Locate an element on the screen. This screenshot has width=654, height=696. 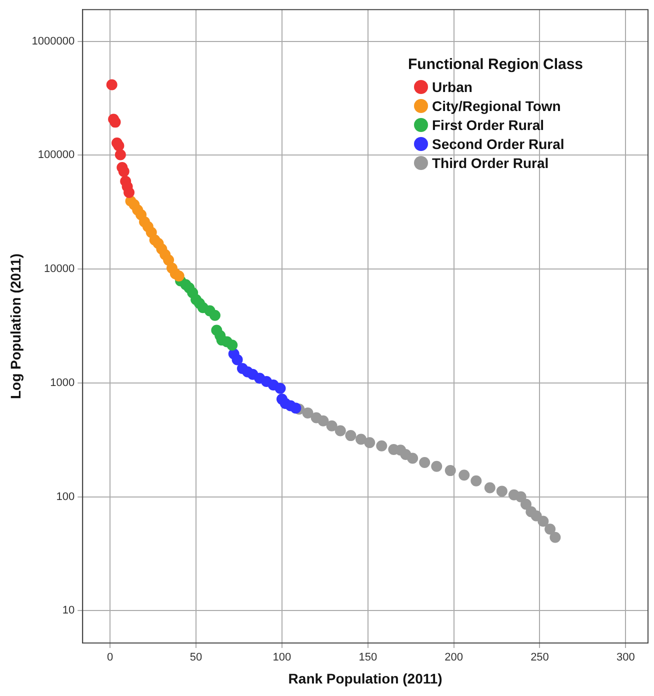
legend-label: First Order Rural is located at coordinates (488, 124).